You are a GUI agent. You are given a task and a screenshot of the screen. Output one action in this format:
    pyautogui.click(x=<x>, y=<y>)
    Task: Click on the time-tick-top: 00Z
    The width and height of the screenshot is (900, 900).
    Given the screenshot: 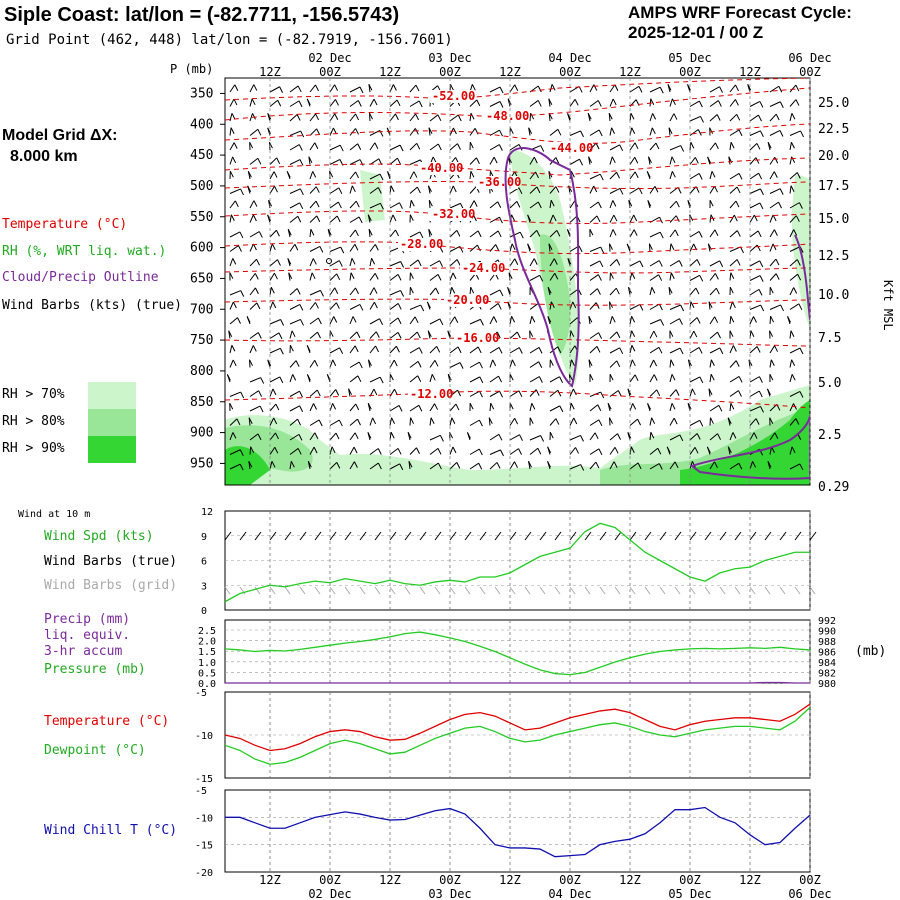 What is the action you would take?
    pyautogui.click(x=690, y=72)
    